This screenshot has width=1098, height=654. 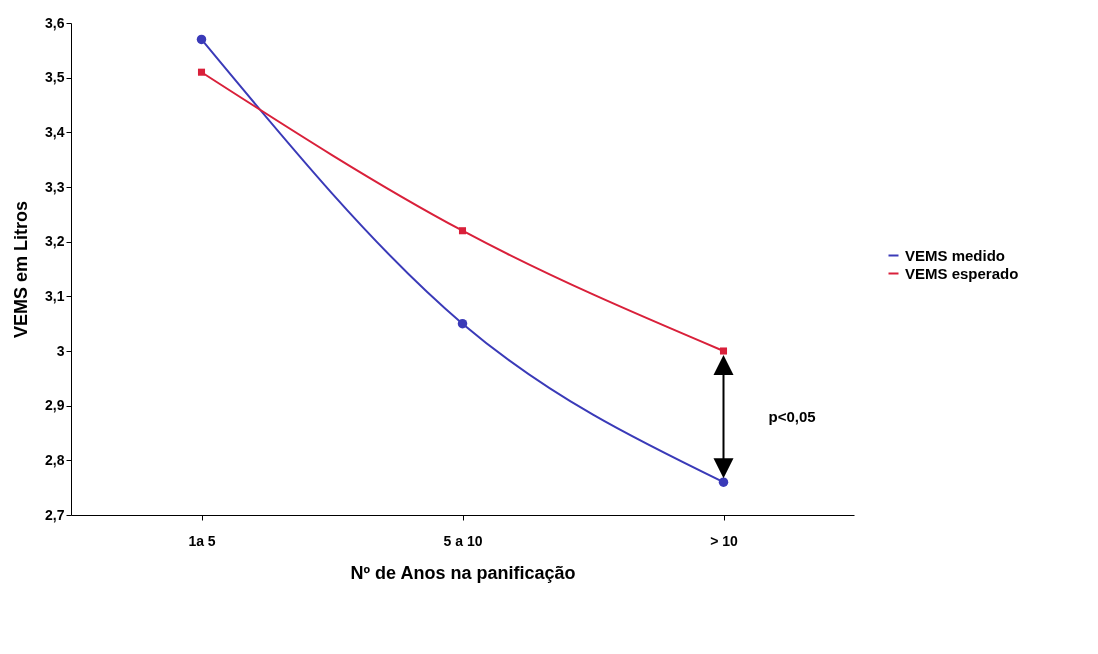 What do you see at coordinates (55, 77) in the screenshot?
I see `y-tick-label: 3,5` at bounding box center [55, 77].